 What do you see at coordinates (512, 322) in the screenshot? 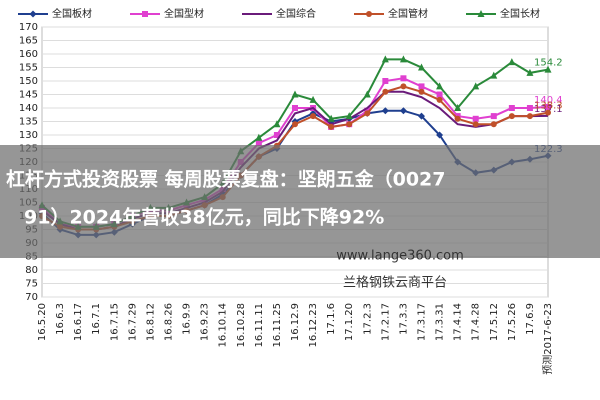
I see `x-tick-label: 17.5.26` at bounding box center [512, 322].